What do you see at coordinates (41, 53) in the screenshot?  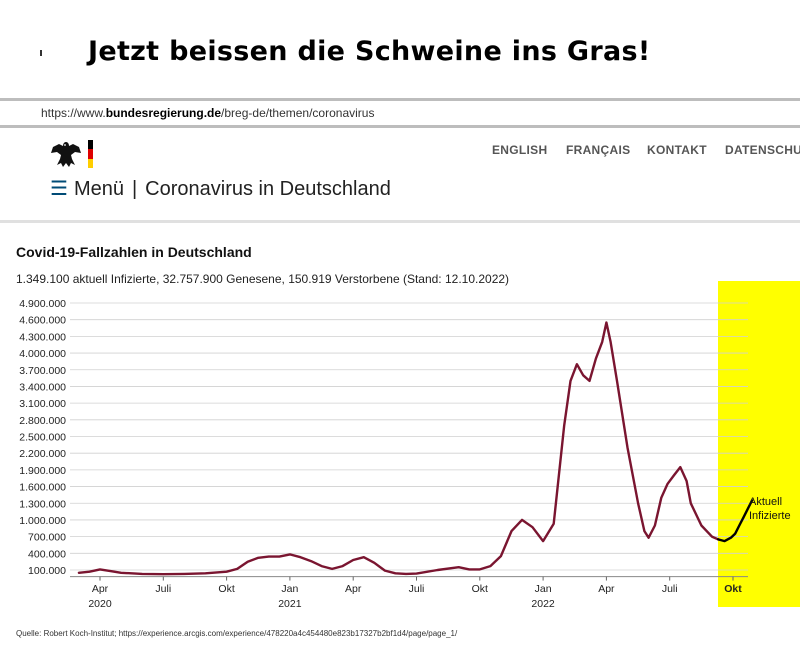 I see `stray-mark` at bounding box center [41, 53].